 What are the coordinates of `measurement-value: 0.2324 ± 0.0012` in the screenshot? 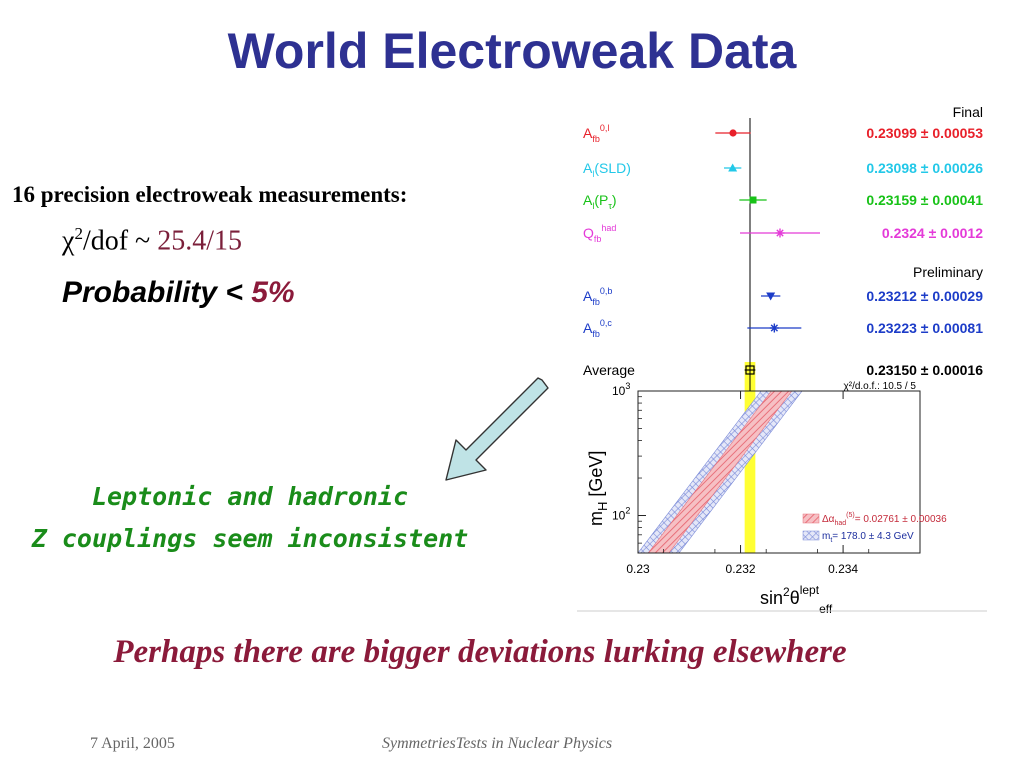 It's located at (932, 233).